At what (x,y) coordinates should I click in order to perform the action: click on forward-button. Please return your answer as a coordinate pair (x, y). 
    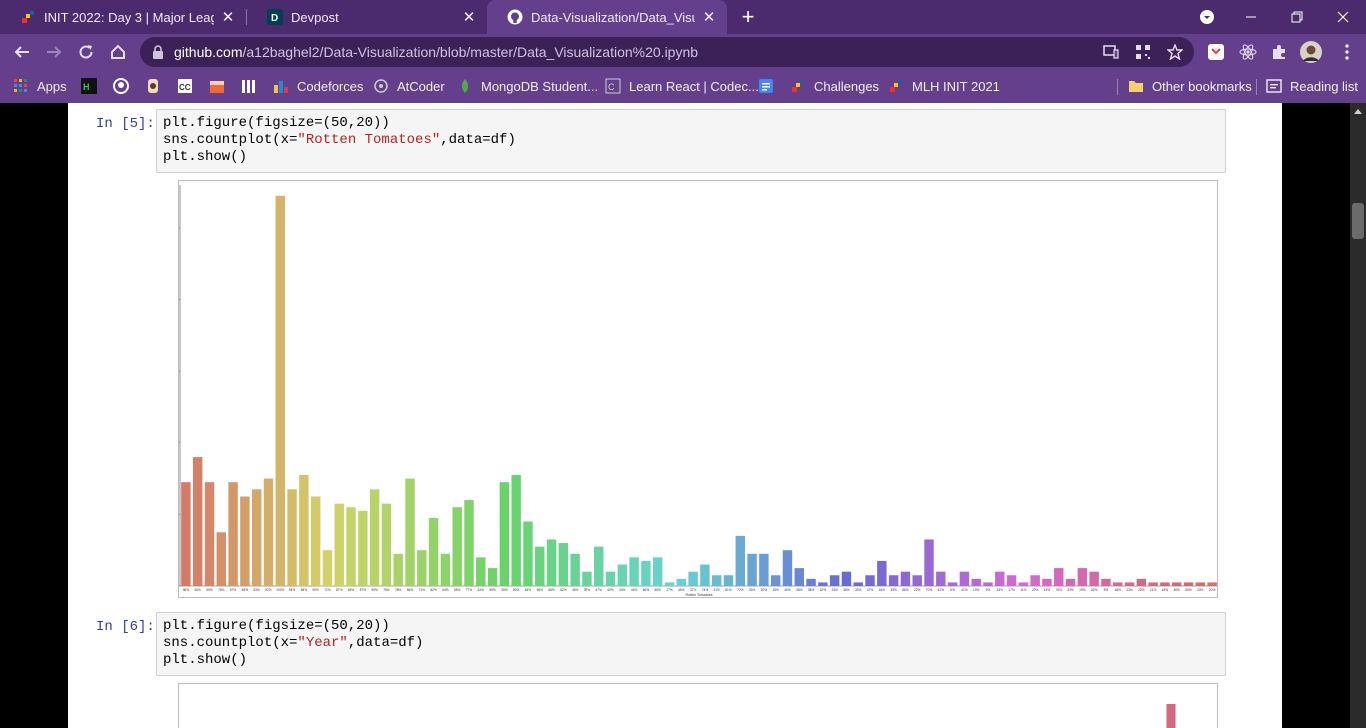
    Looking at the image, I should click on (54, 52).